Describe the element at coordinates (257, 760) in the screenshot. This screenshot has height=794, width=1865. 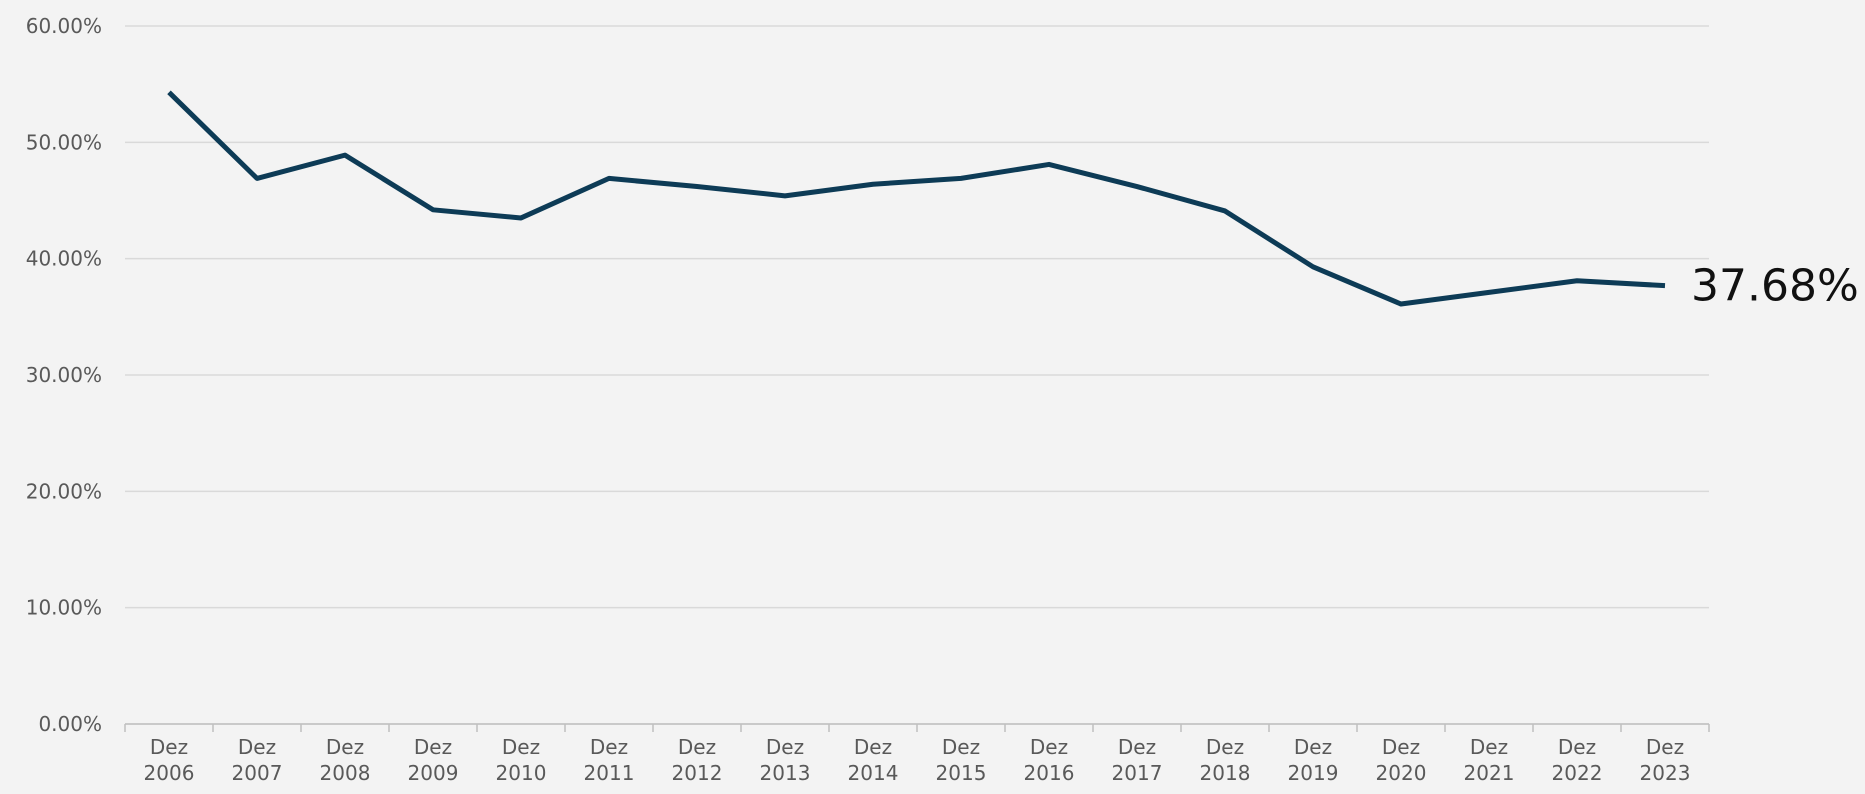
I see `x-tick-label: Dez 2007` at that location.